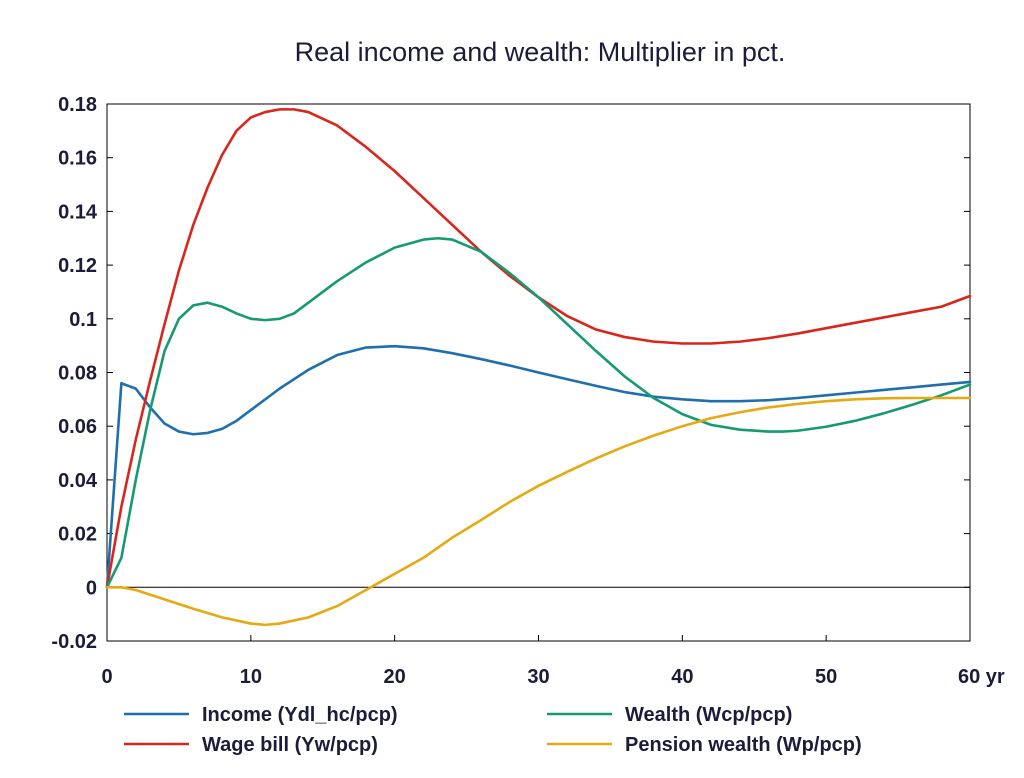  What do you see at coordinates (395, 677) in the screenshot?
I see `x-tick-label: 20` at bounding box center [395, 677].